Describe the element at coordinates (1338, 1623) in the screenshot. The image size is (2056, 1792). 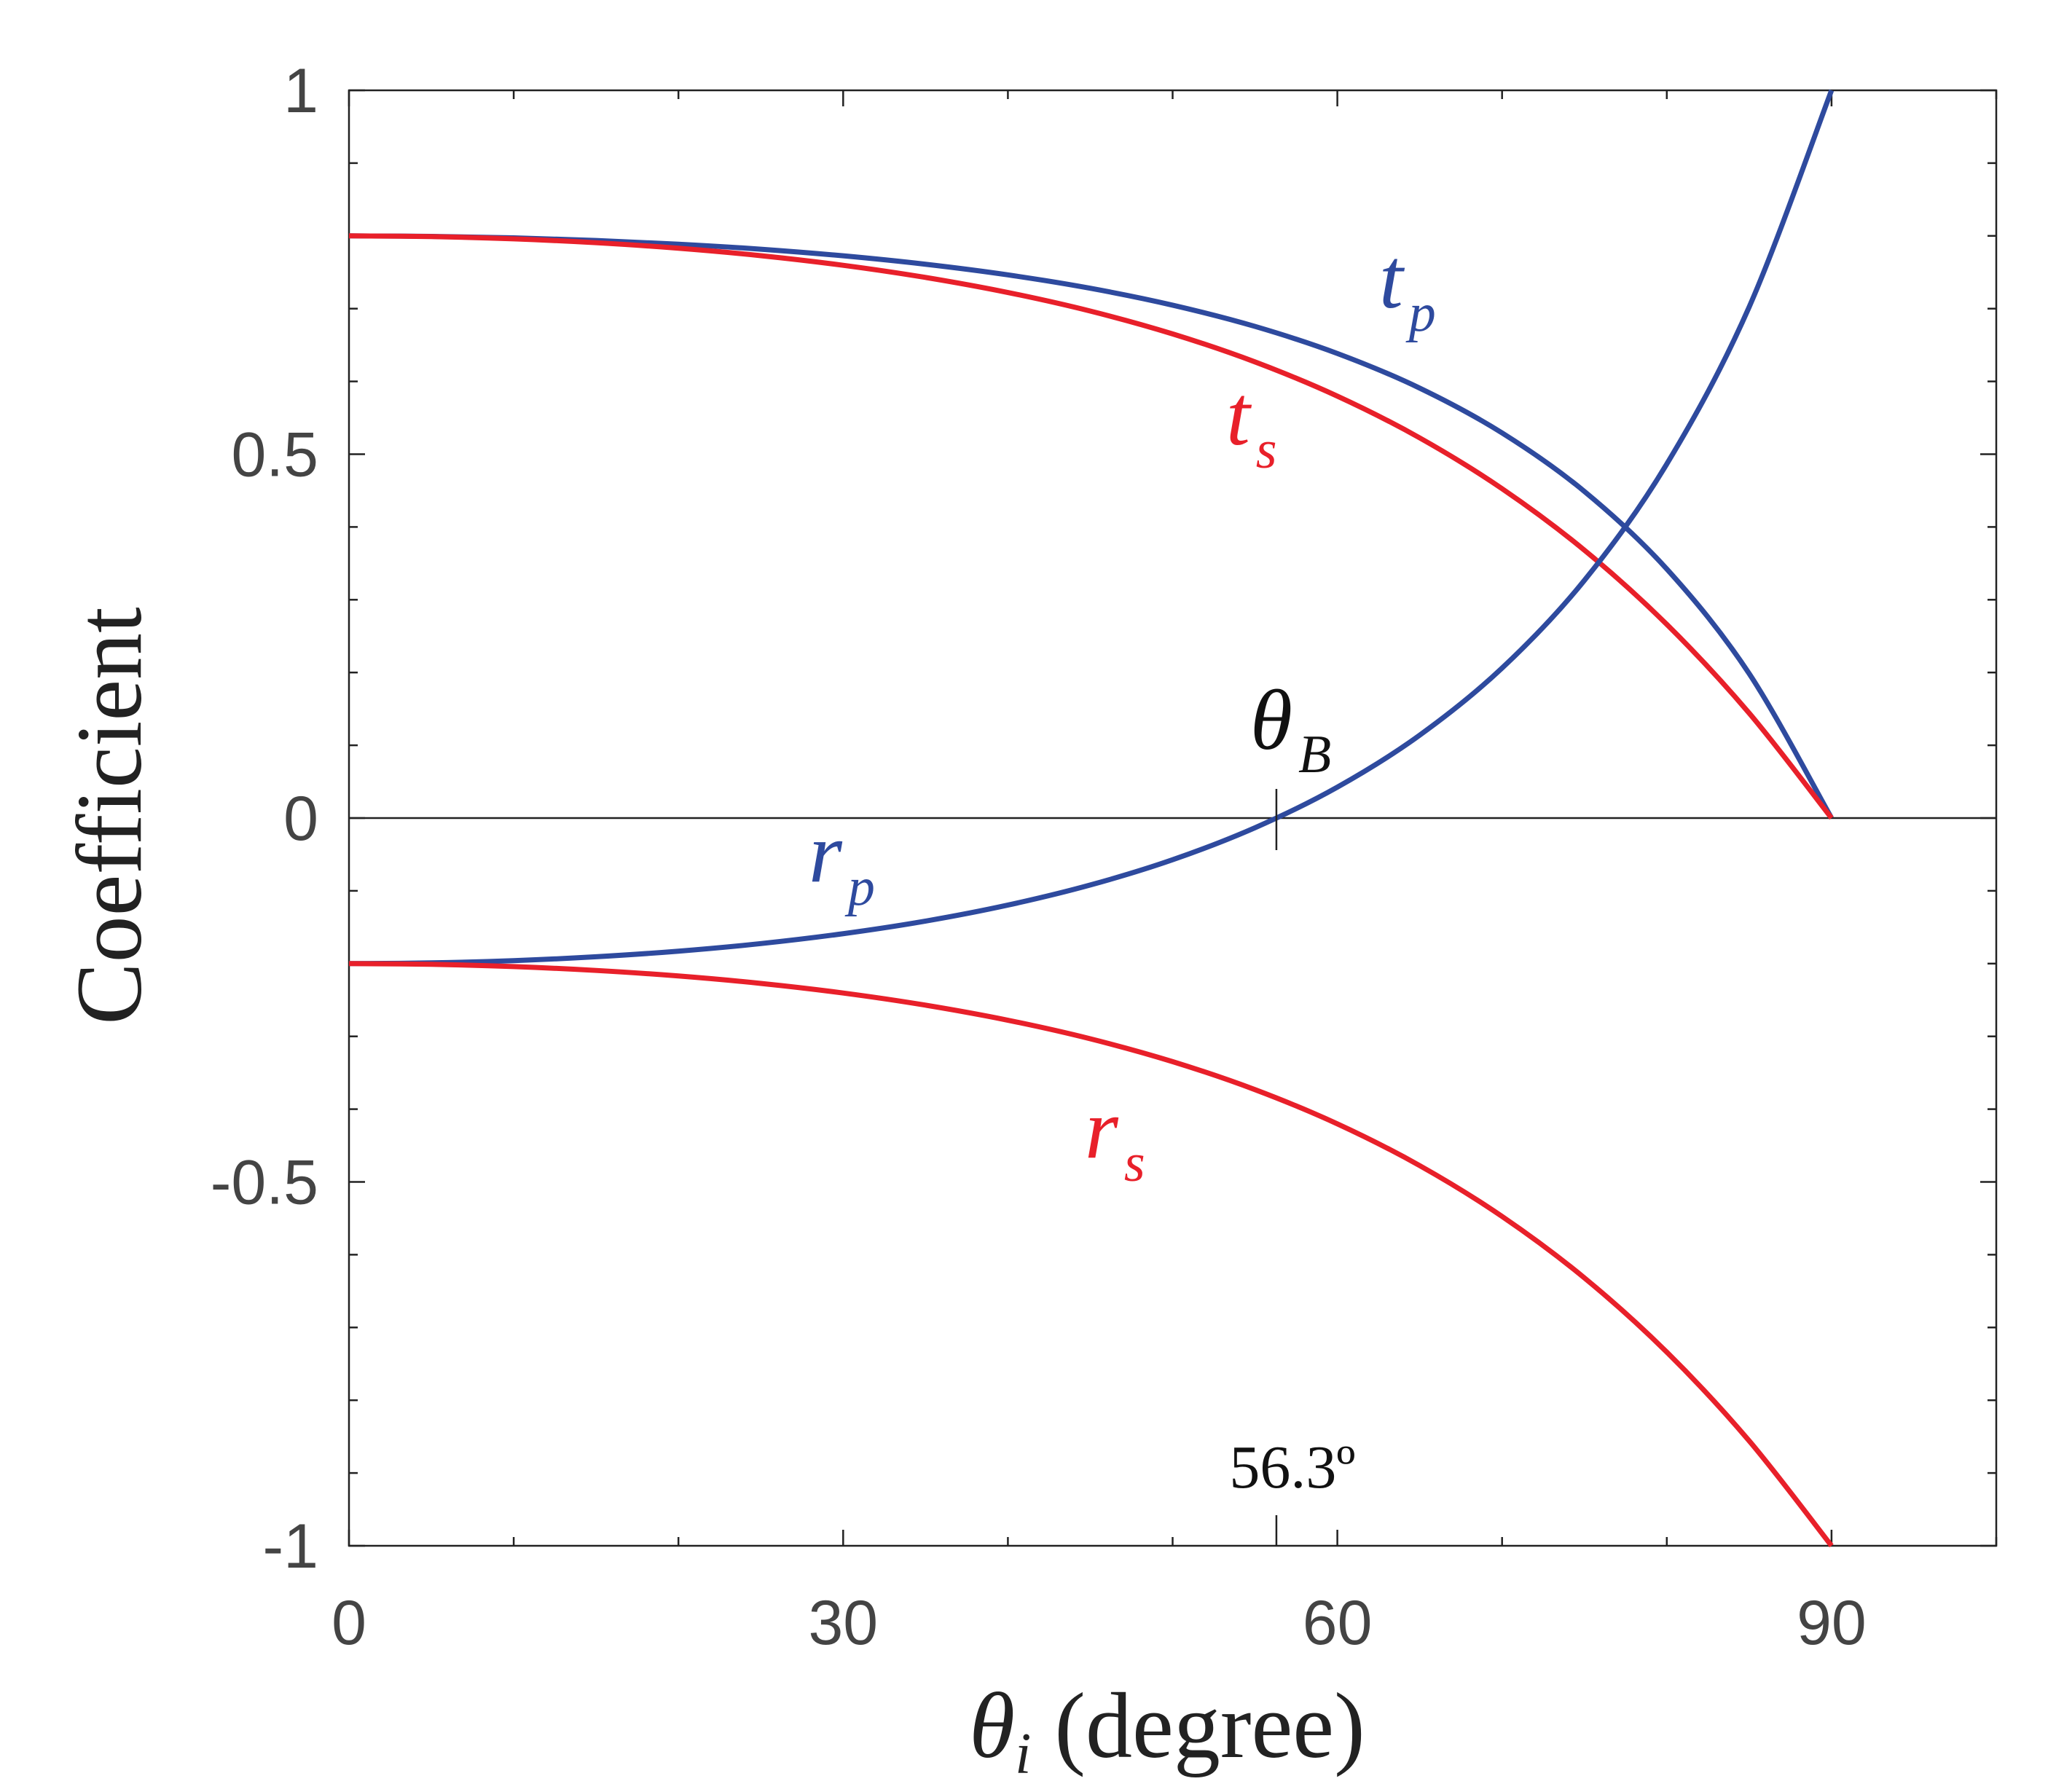
I see `x-tick-label: 60` at that location.